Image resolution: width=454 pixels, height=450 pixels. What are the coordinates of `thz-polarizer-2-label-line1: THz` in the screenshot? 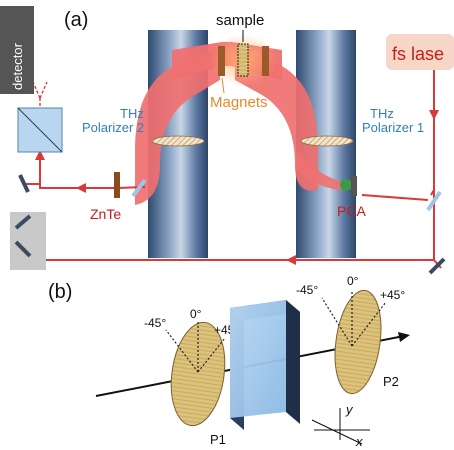 It's located at (132, 113).